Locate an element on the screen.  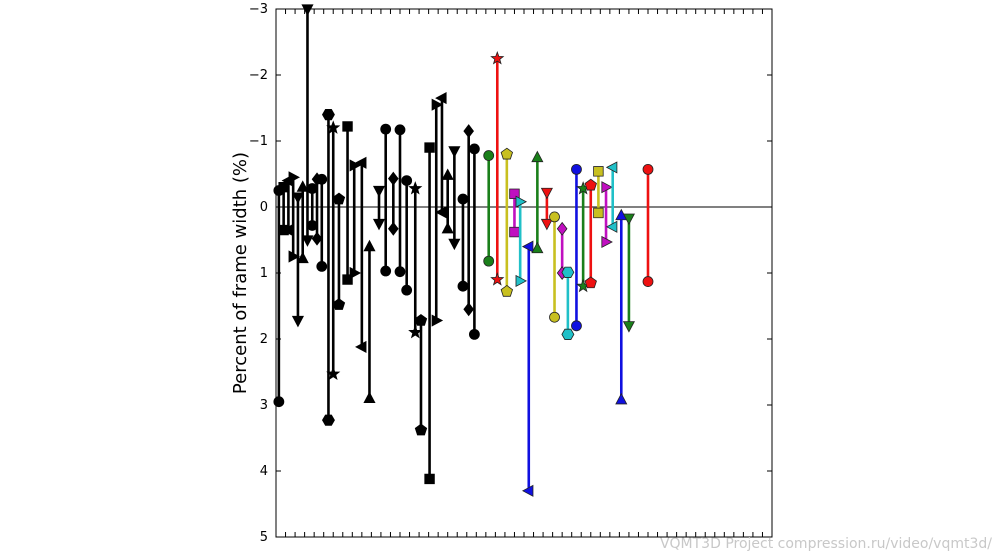
y-tick-label: 2 is located at coordinates (264, 339).